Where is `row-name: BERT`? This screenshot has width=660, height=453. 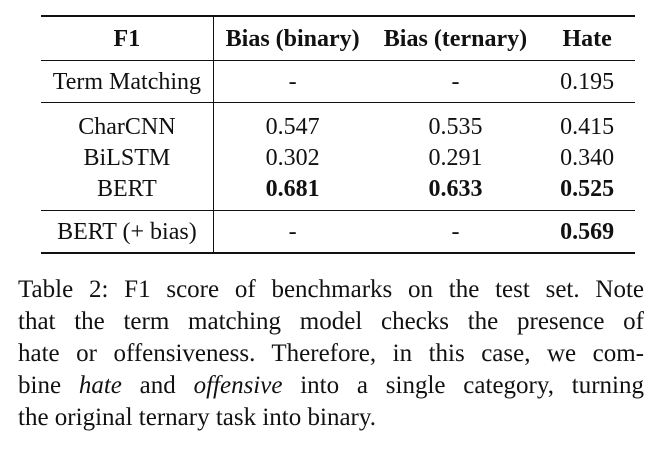
row-name: BERT is located at coordinates (127, 192).